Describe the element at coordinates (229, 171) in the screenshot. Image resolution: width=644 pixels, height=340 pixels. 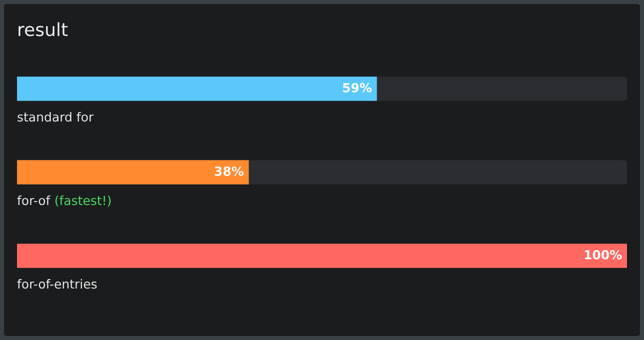
I see `data-label: 38%` at that location.